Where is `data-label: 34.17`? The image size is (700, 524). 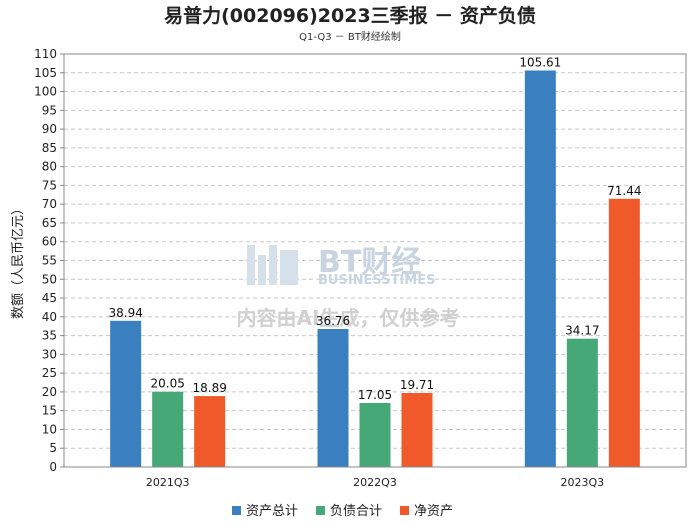
data-label: 34.17 is located at coordinates (582, 331).